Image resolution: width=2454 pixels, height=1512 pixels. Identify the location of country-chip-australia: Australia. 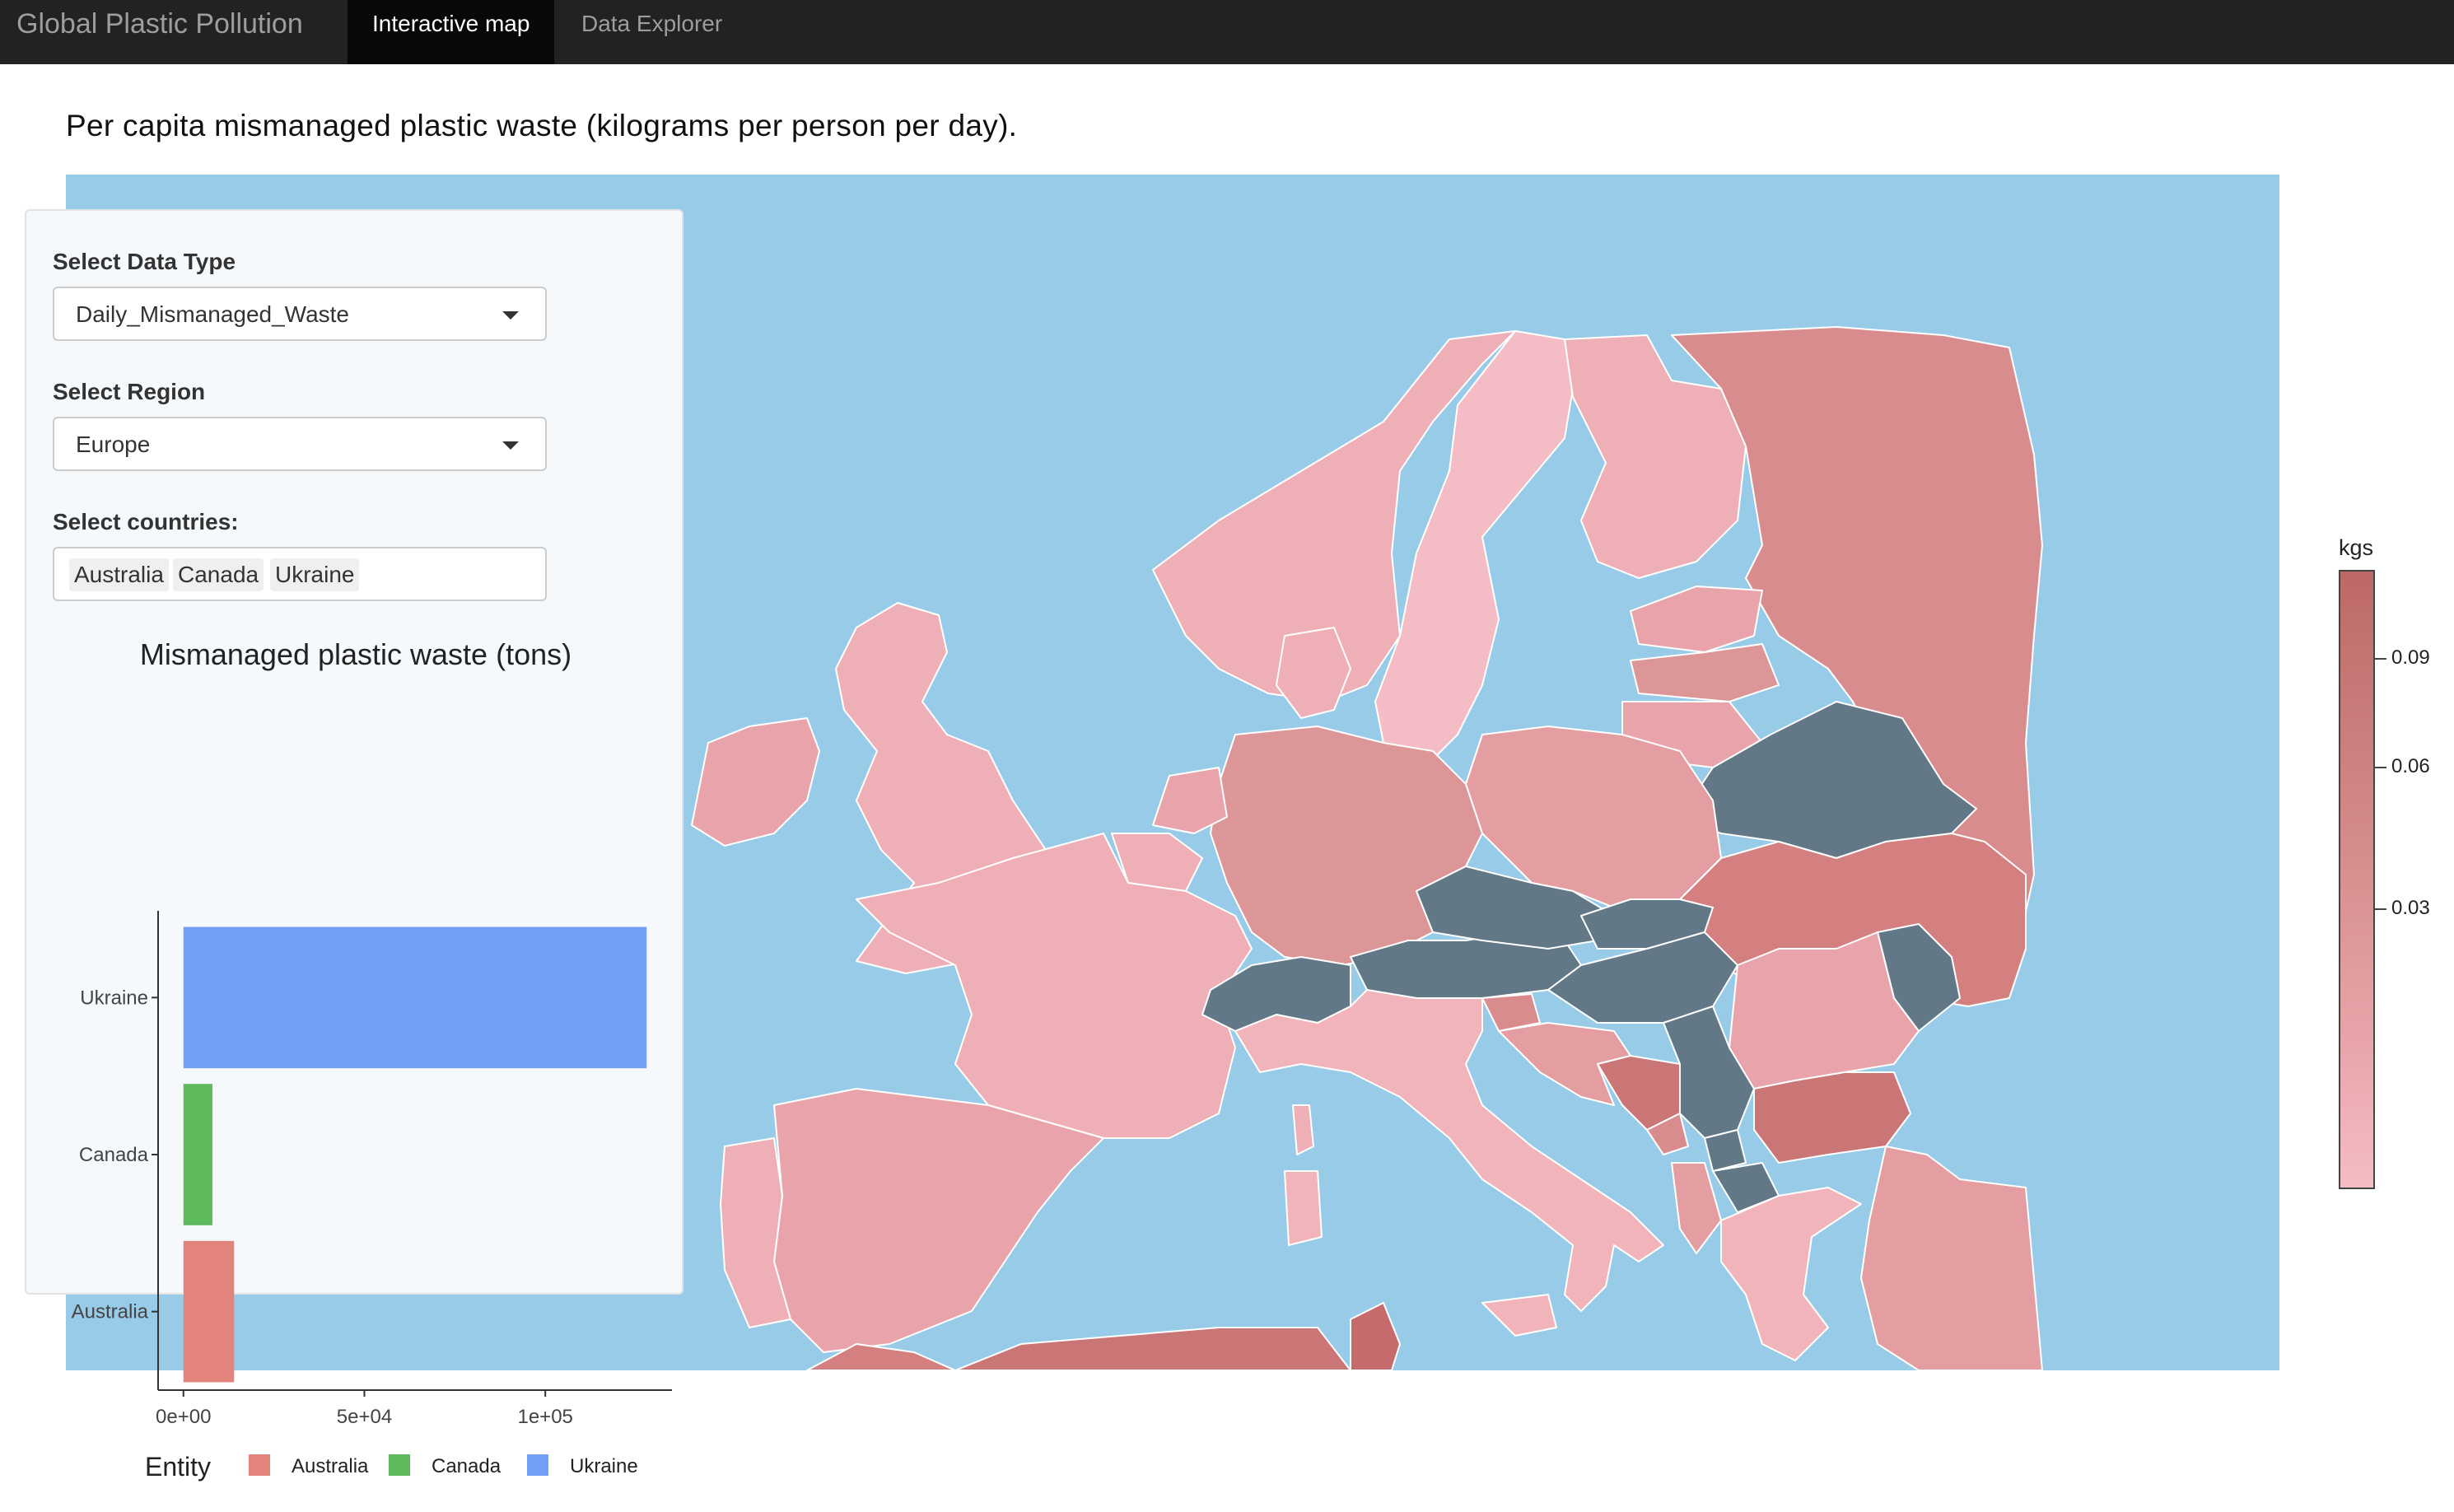
(119, 574).